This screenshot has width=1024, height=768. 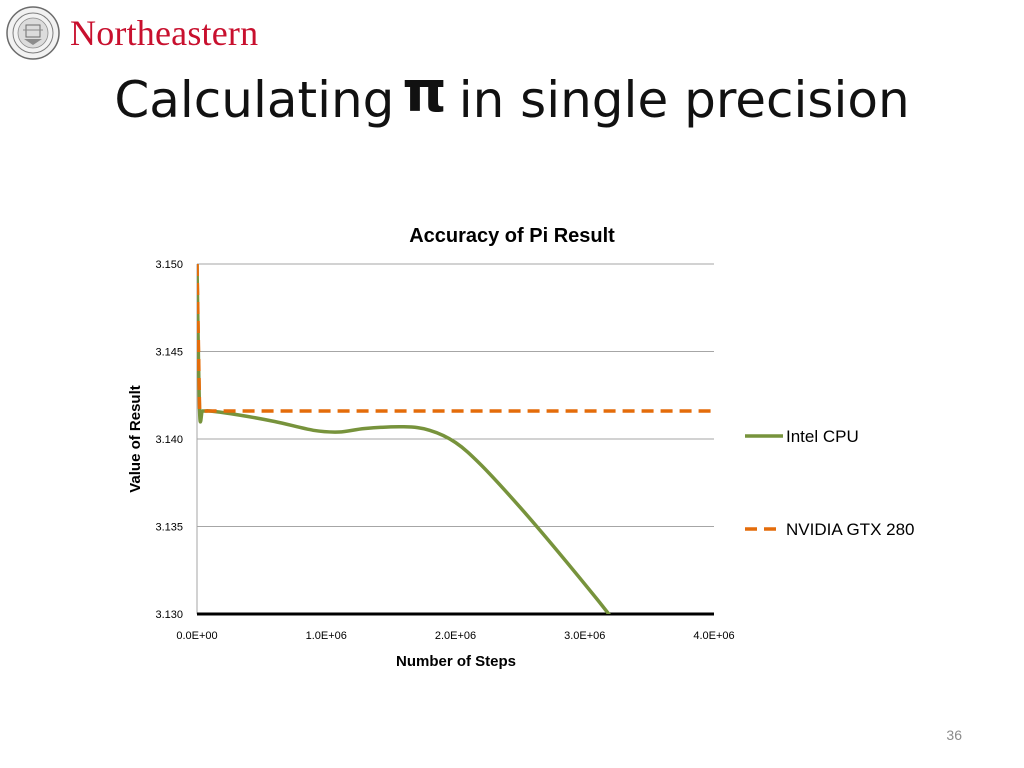 I want to click on slide-title: Calculating π in single precision, so click(x=512, y=95).